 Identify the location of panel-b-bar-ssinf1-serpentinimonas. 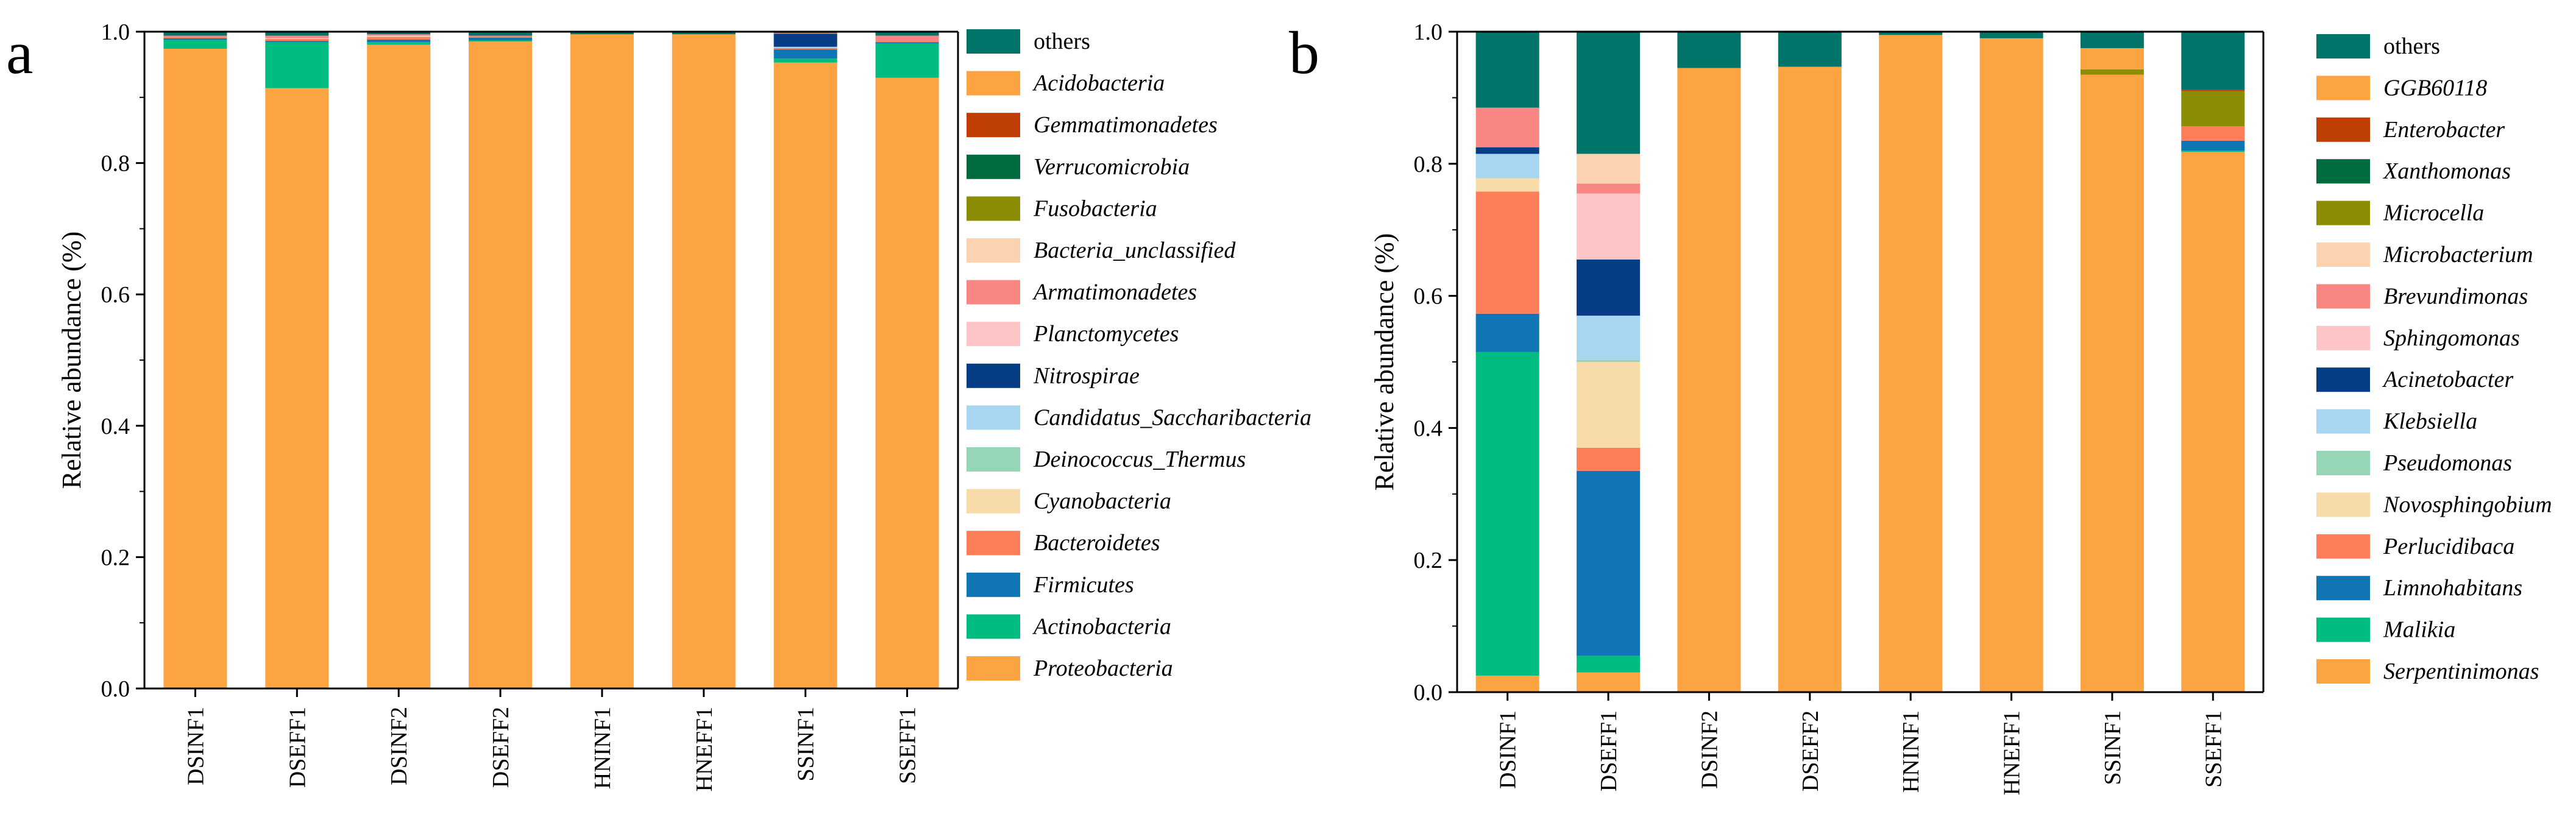
(2112, 383).